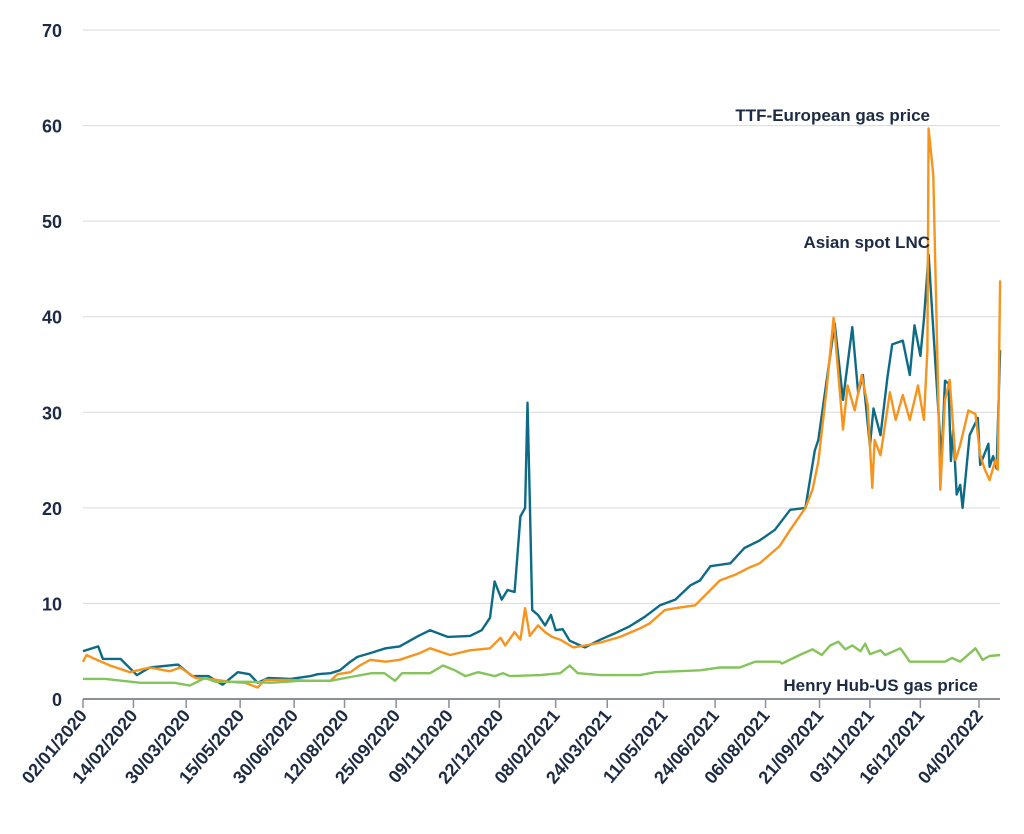 The width and height of the screenshot is (1024, 834). I want to click on annotation-asian-lng: Asian spot LNC, so click(866, 242).